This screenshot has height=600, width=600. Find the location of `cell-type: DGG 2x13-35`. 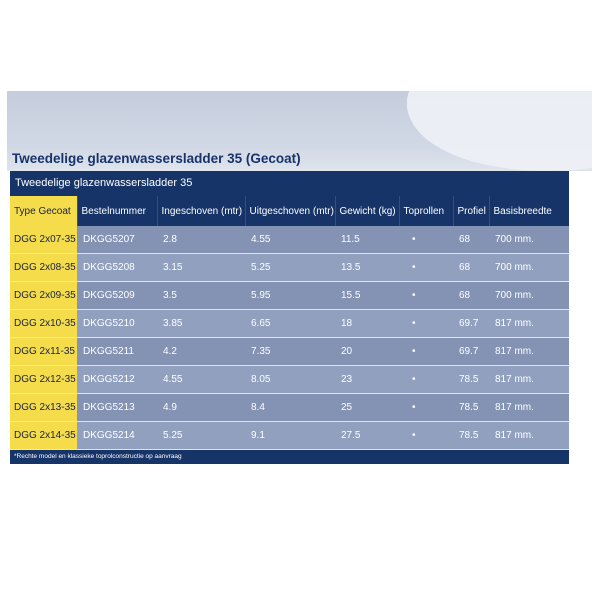

cell-type: DGG 2x13-35 is located at coordinates (43, 407).